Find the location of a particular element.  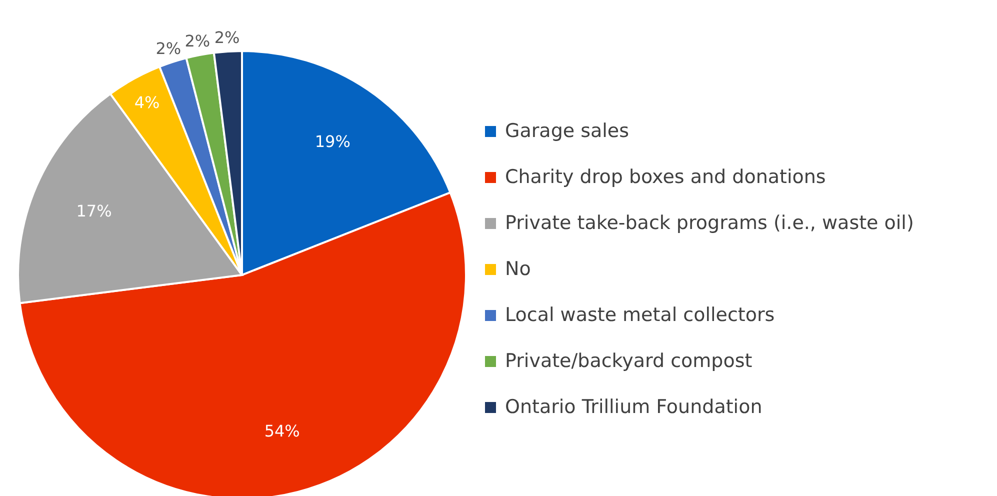

legend-label: Local waste metal collectors is located at coordinates (640, 315).